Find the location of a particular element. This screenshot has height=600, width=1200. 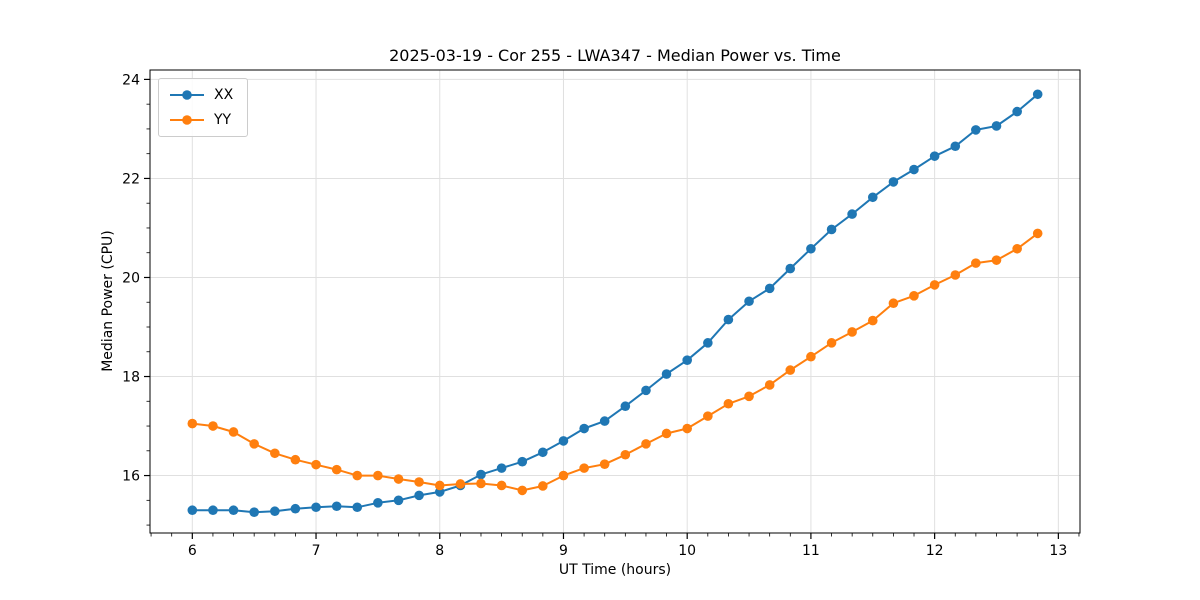

legend-item-yy: YY is located at coordinates (200, 120).